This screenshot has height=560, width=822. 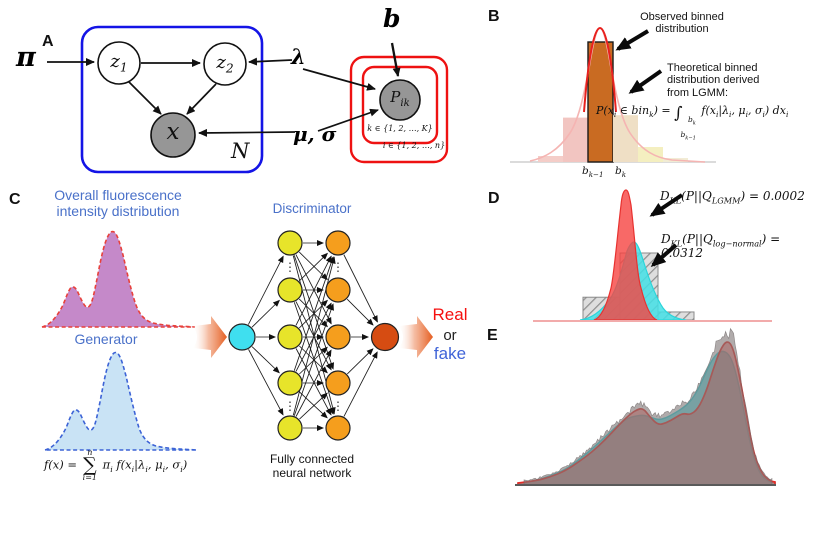 I want to click on pi-symbol: π, so click(x=26, y=57).